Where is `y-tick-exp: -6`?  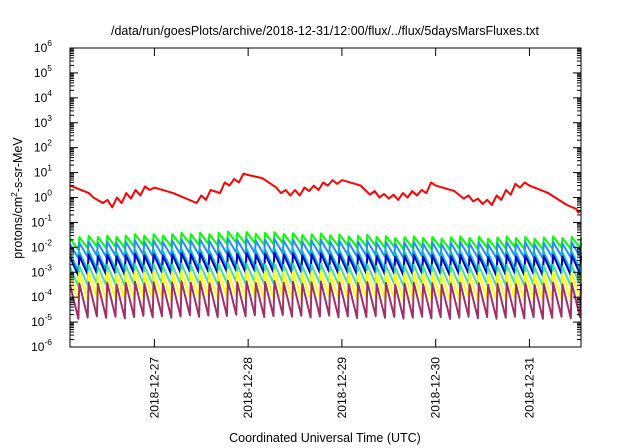 y-tick-exp: -6 is located at coordinates (48, 342).